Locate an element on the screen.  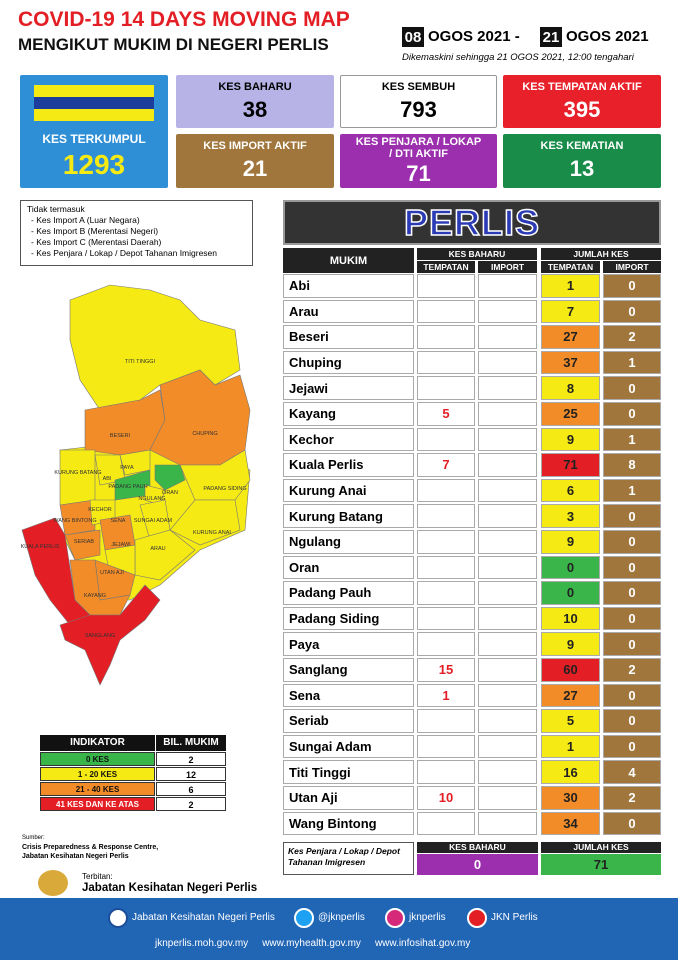
map-label: WANG BINTONG is located at coordinates (74, 521).